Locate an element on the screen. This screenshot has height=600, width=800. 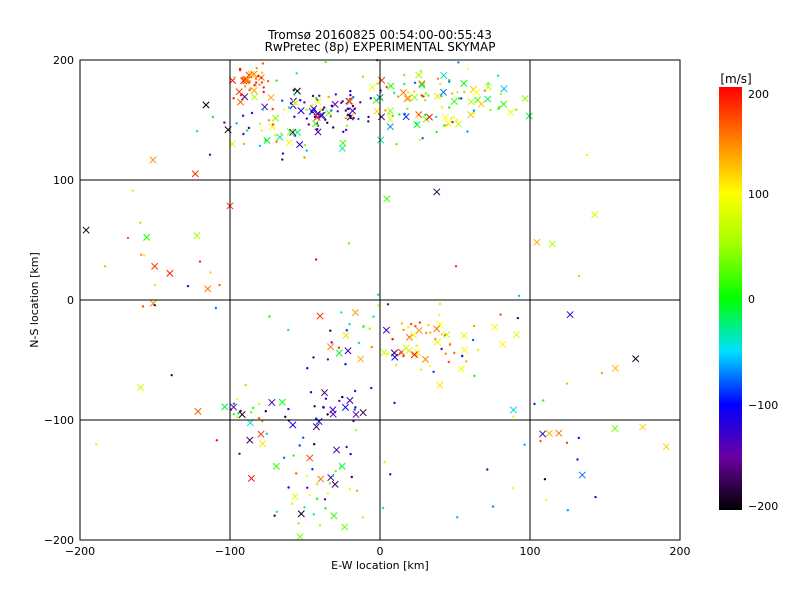
y-tick-label: −100 is located at coordinates (59, 420).